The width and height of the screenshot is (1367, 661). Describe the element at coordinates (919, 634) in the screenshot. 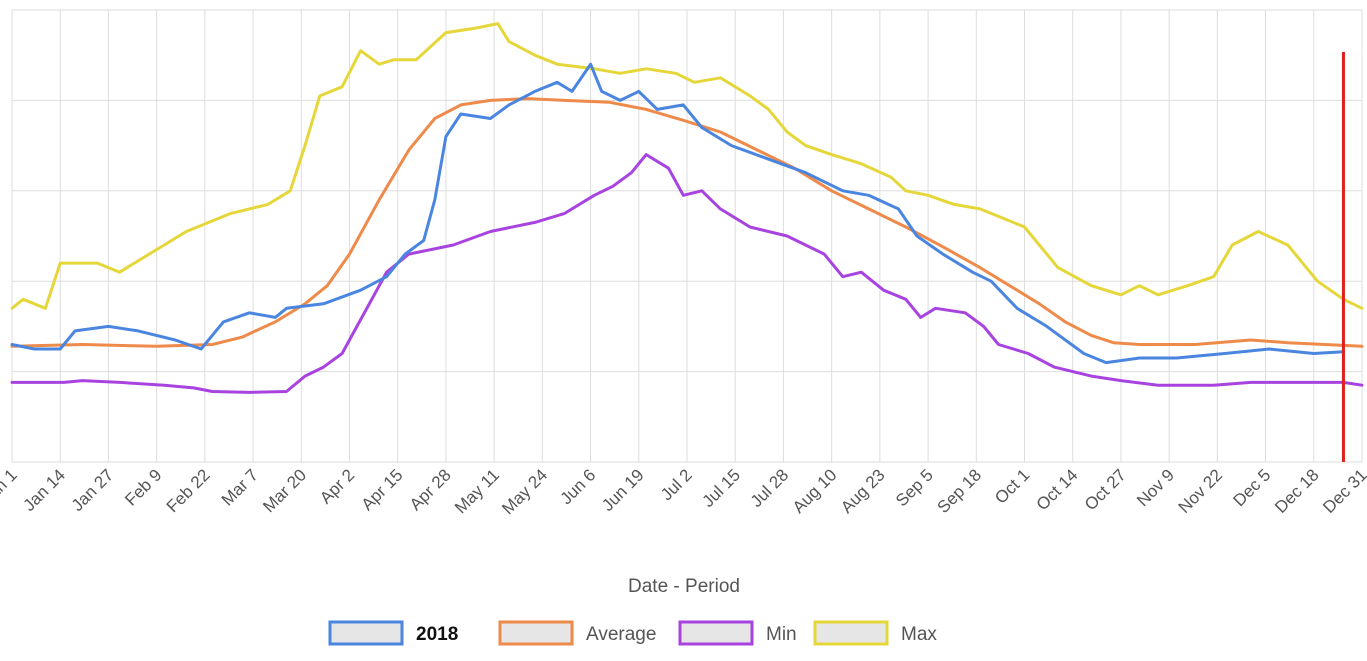

I see `legend-label: Max` at that location.